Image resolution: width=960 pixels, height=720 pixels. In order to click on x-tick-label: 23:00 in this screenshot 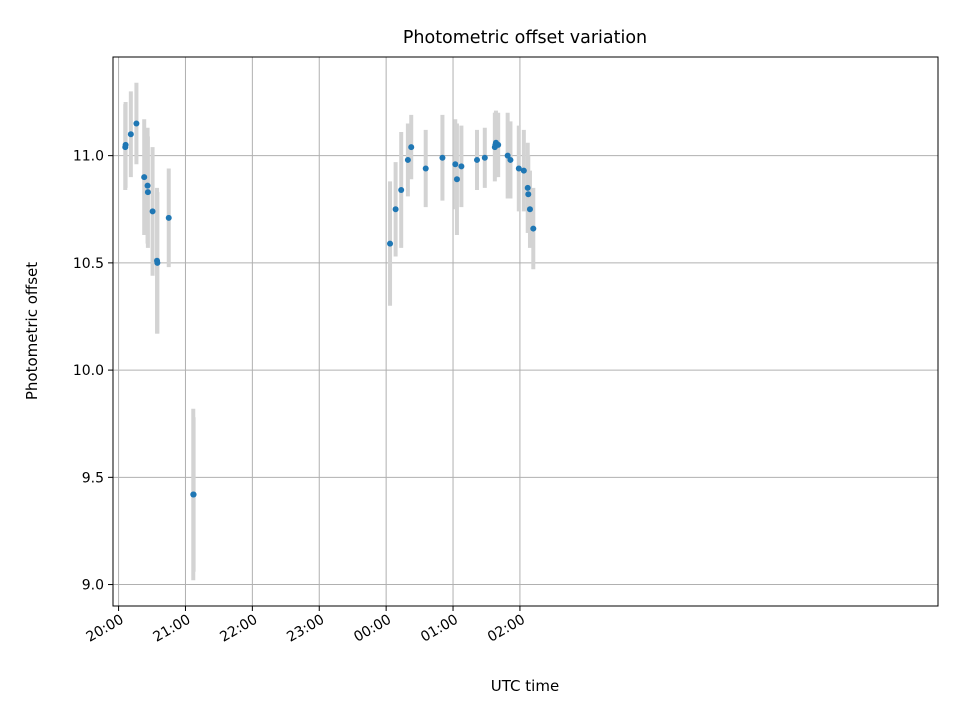, I will do `click(305, 629)`.